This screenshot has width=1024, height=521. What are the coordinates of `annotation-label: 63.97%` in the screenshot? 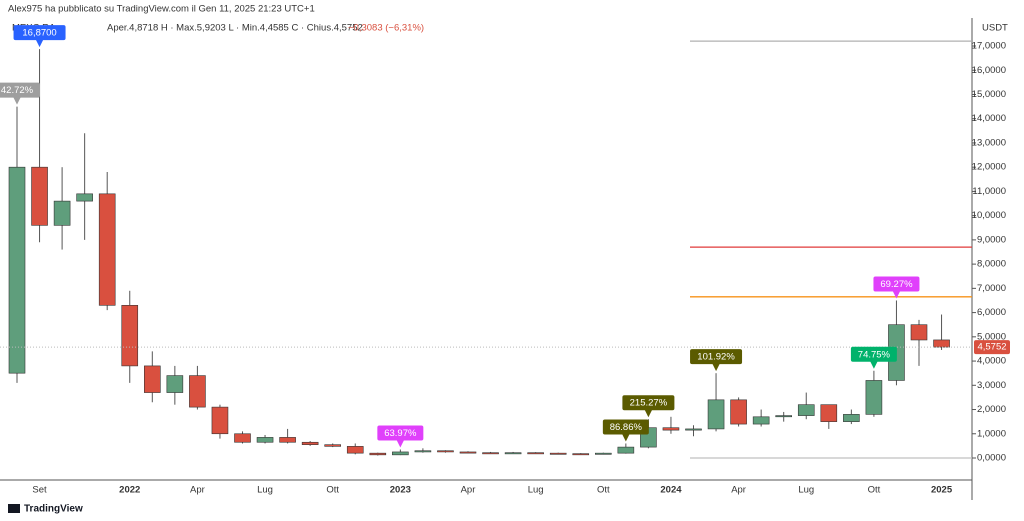 It's located at (400, 433).